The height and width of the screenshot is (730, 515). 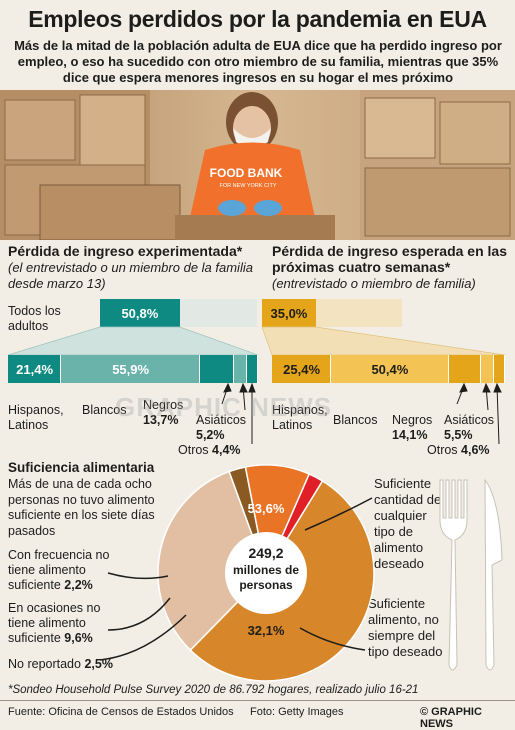 What do you see at coordinates (465, 369) in the screenshot?
I see `bar-expected-negros` at bounding box center [465, 369].